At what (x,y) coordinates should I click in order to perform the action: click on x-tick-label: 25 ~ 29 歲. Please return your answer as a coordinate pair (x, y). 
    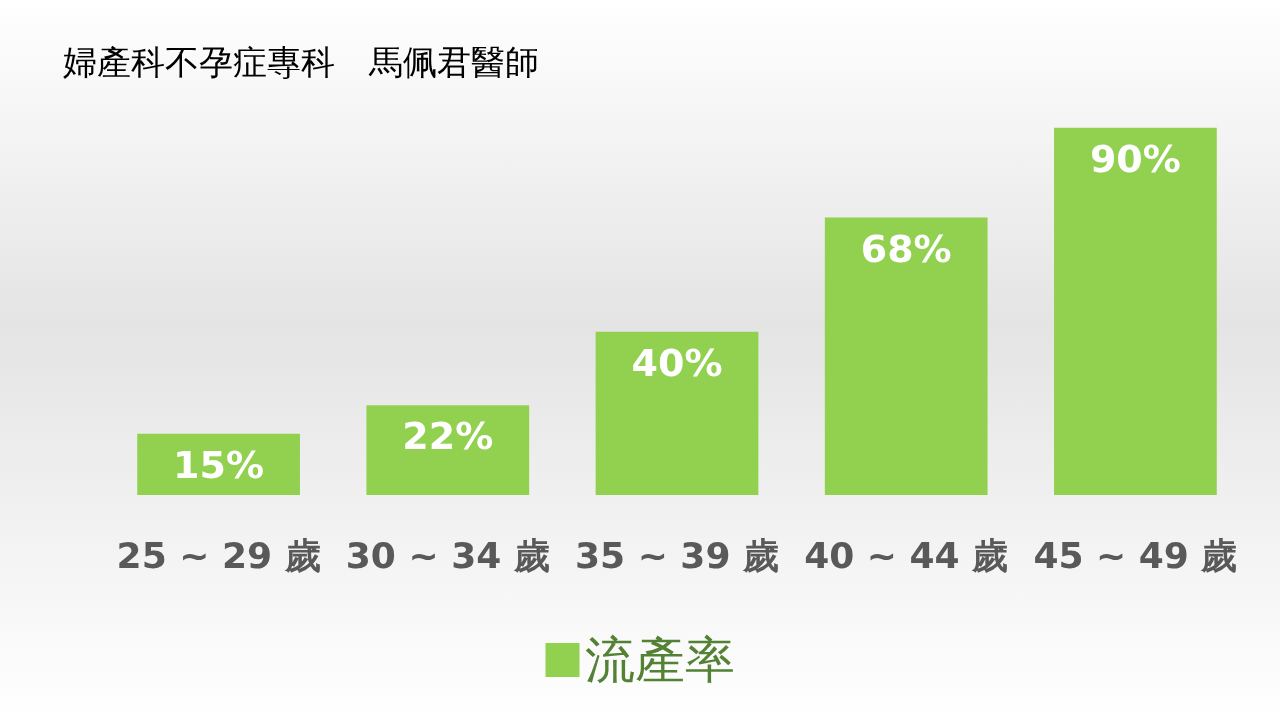
    Looking at the image, I should click on (218, 555).